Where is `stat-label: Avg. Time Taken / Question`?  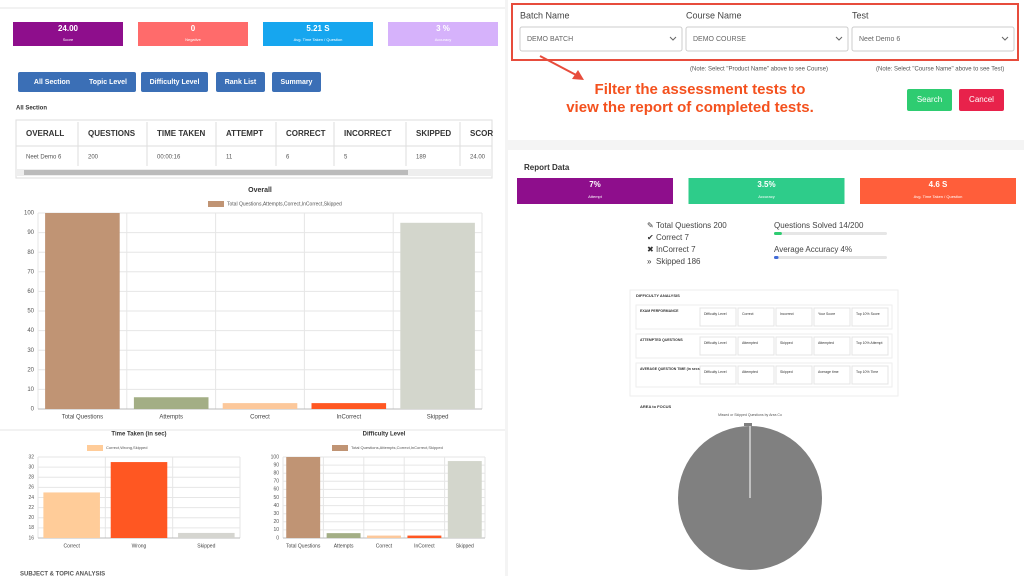
stat-label: Avg. Time Taken / Question is located at coordinates (318, 39).